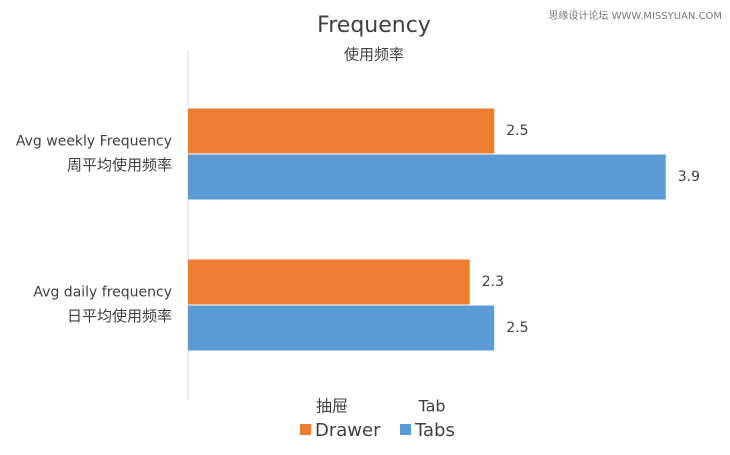 The width and height of the screenshot is (730, 455). What do you see at coordinates (431, 406) in the screenshot?
I see `legend-note: Tab` at bounding box center [431, 406].